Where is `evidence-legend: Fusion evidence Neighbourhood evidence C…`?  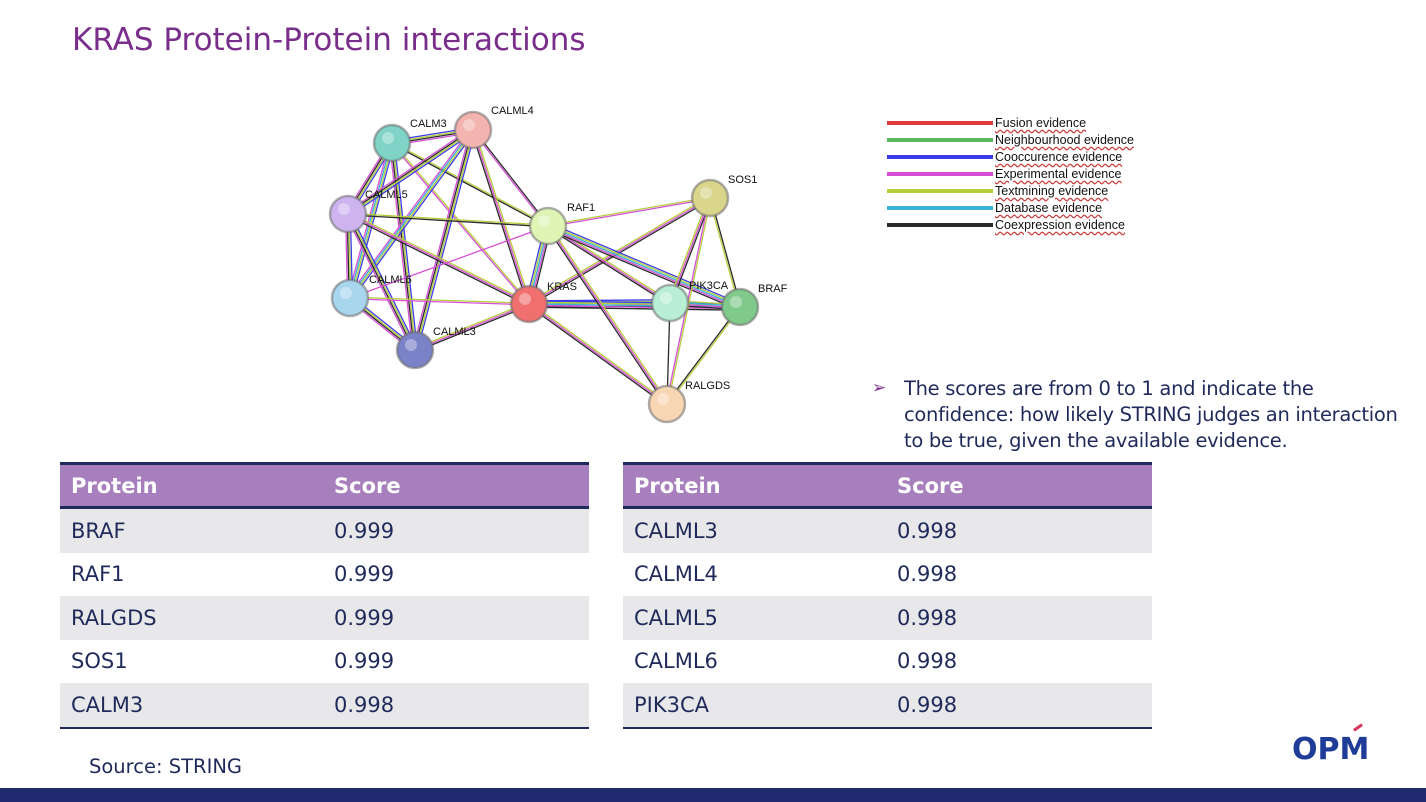
evidence-legend: Fusion evidence Neighbourhood evidence C… is located at coordinates (1010, 173).